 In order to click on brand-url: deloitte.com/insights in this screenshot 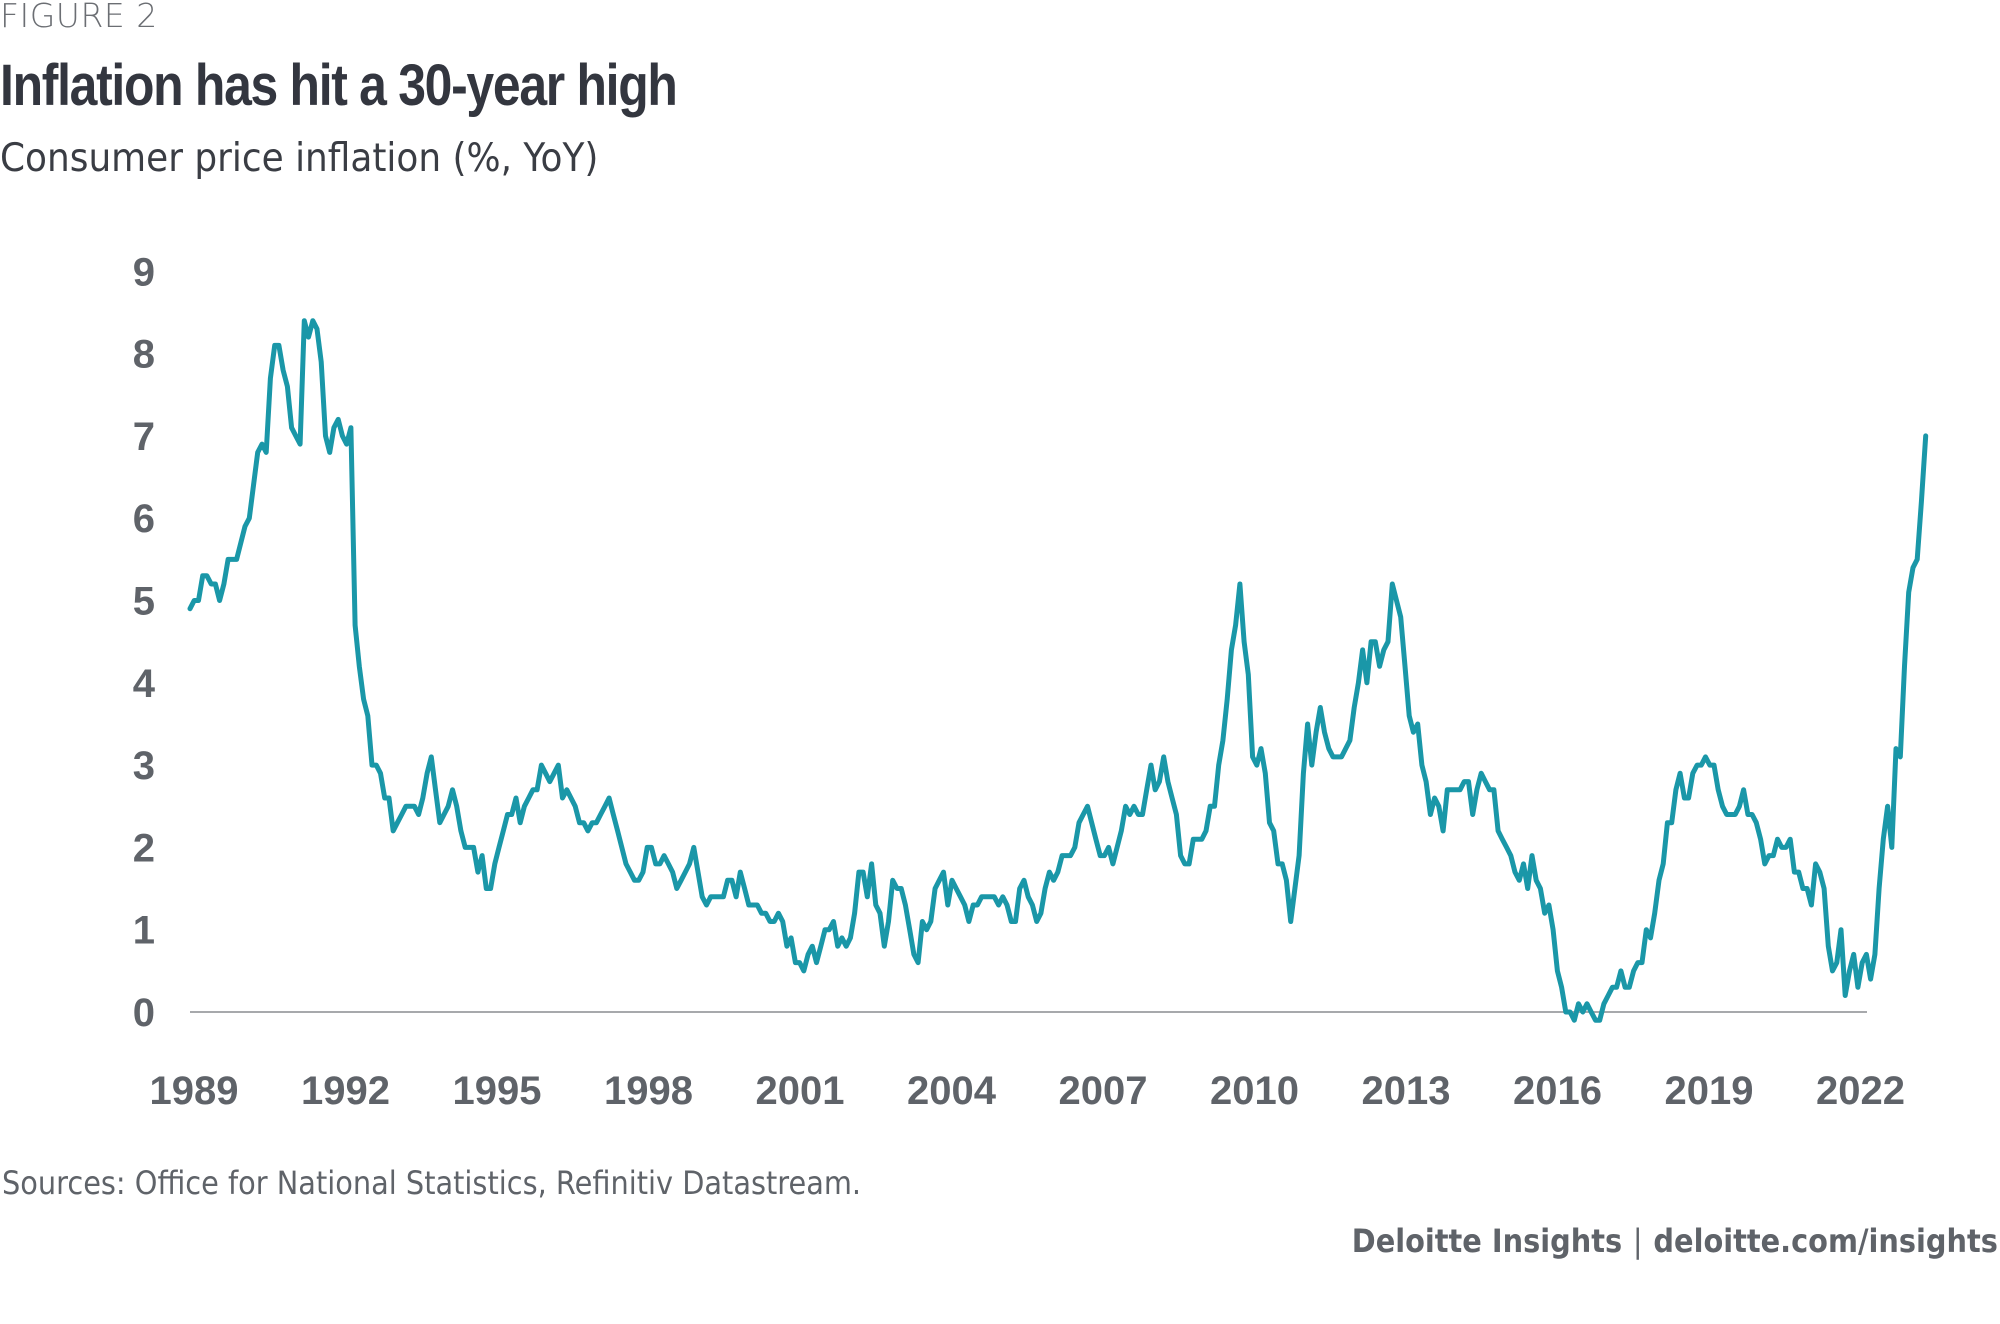, I will do `click(1825, 1241)`.